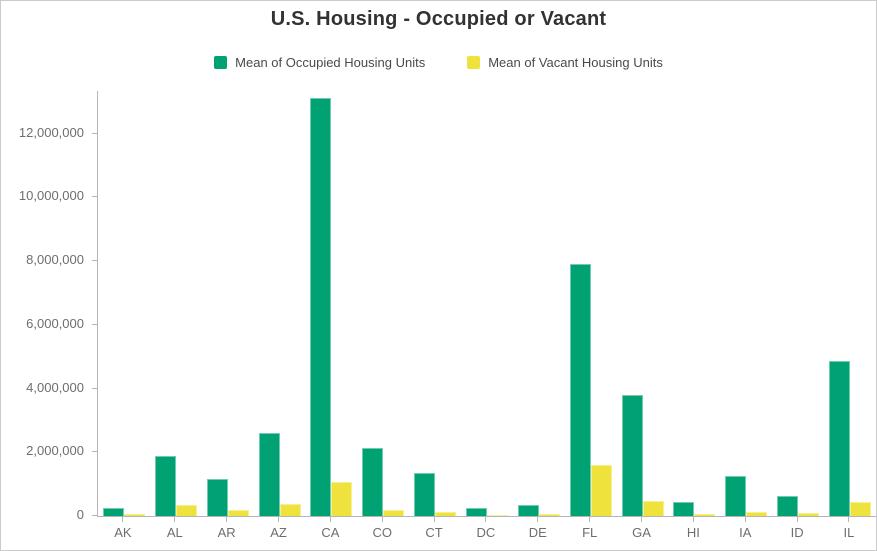  Describe the element at coordinates (757, 514) in the screenshot. I see `bar-vacant-IA` at that location.